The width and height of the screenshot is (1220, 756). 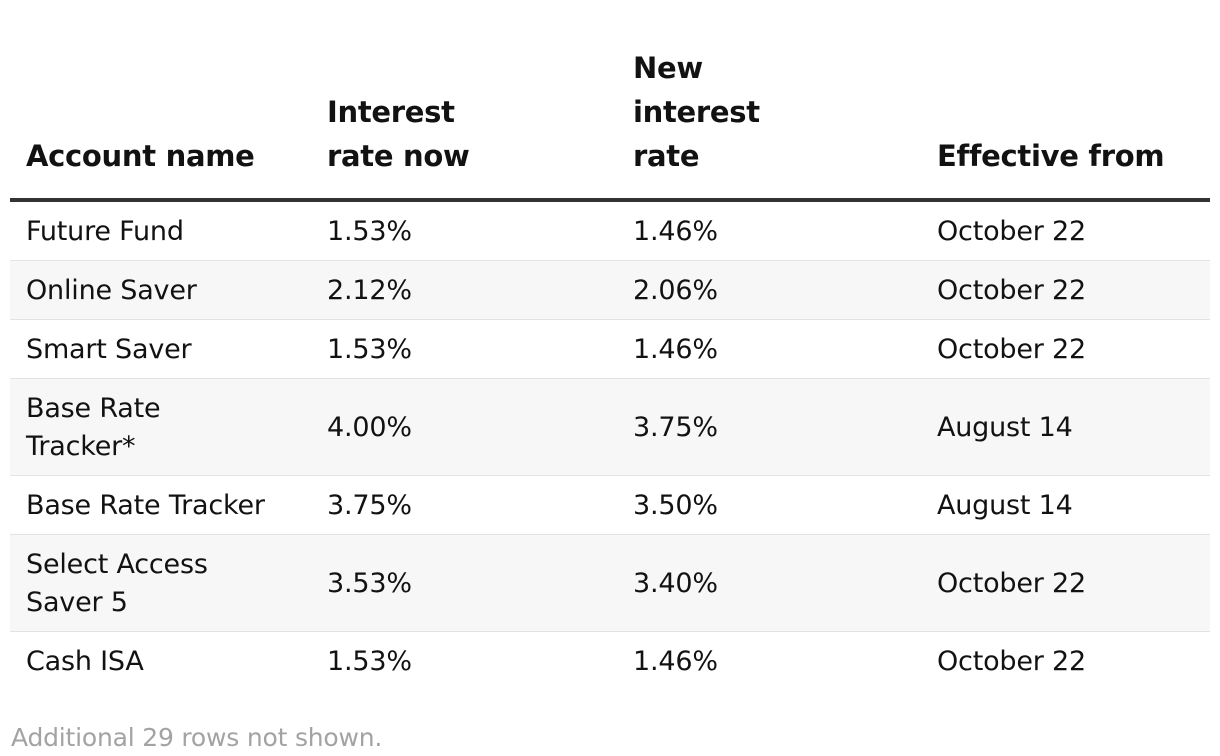 I want to click on rate-now-cell: 3.75%, so click(x=464, y=505).